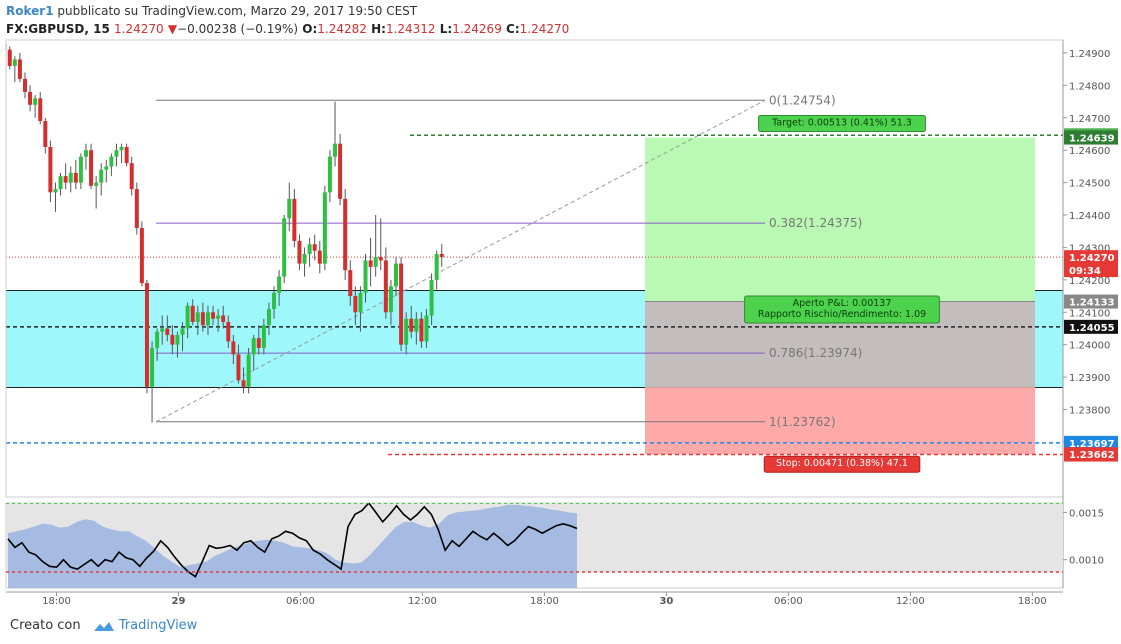 This screenshot has width=1121, height=644. I want to click on symbol-label: FX:GBPUSD, 15, so click(58, 29).